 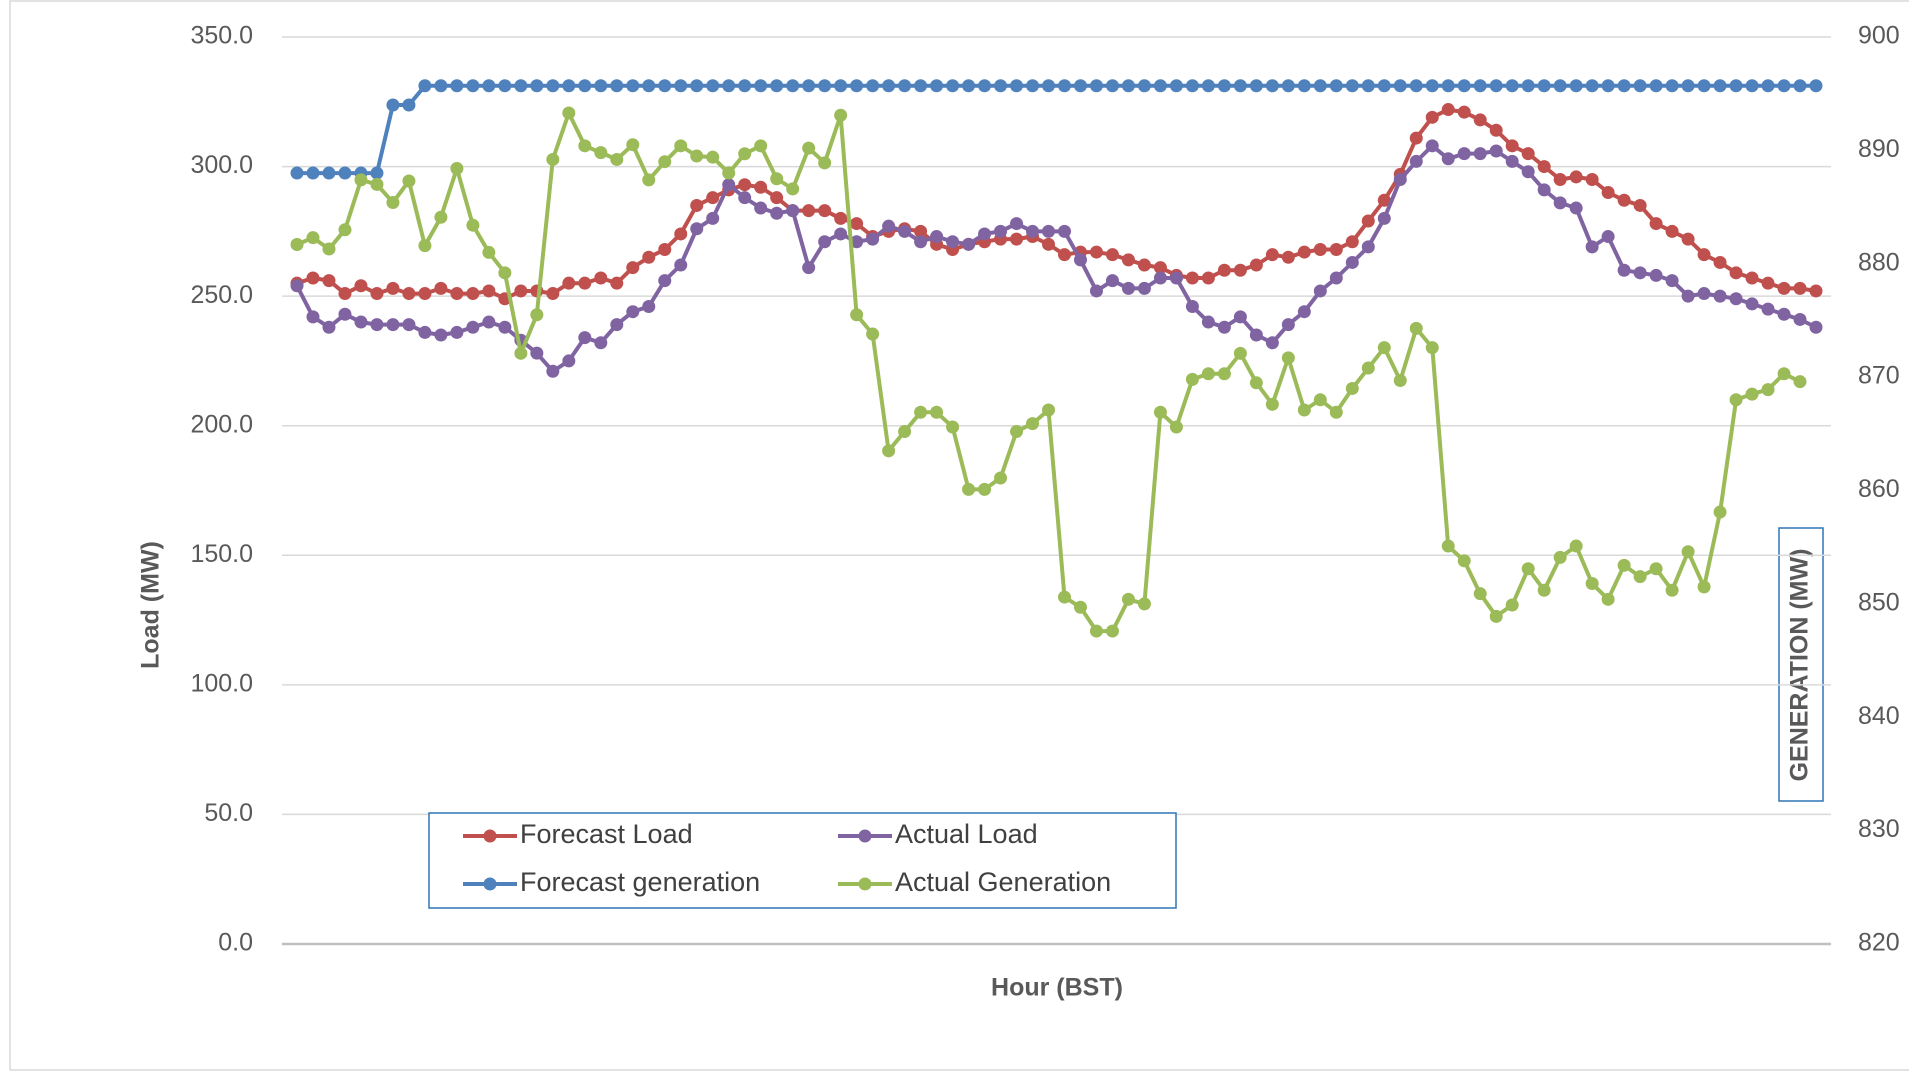 I want to click on legend-label: Actual Load, so click(x=966, y=834).